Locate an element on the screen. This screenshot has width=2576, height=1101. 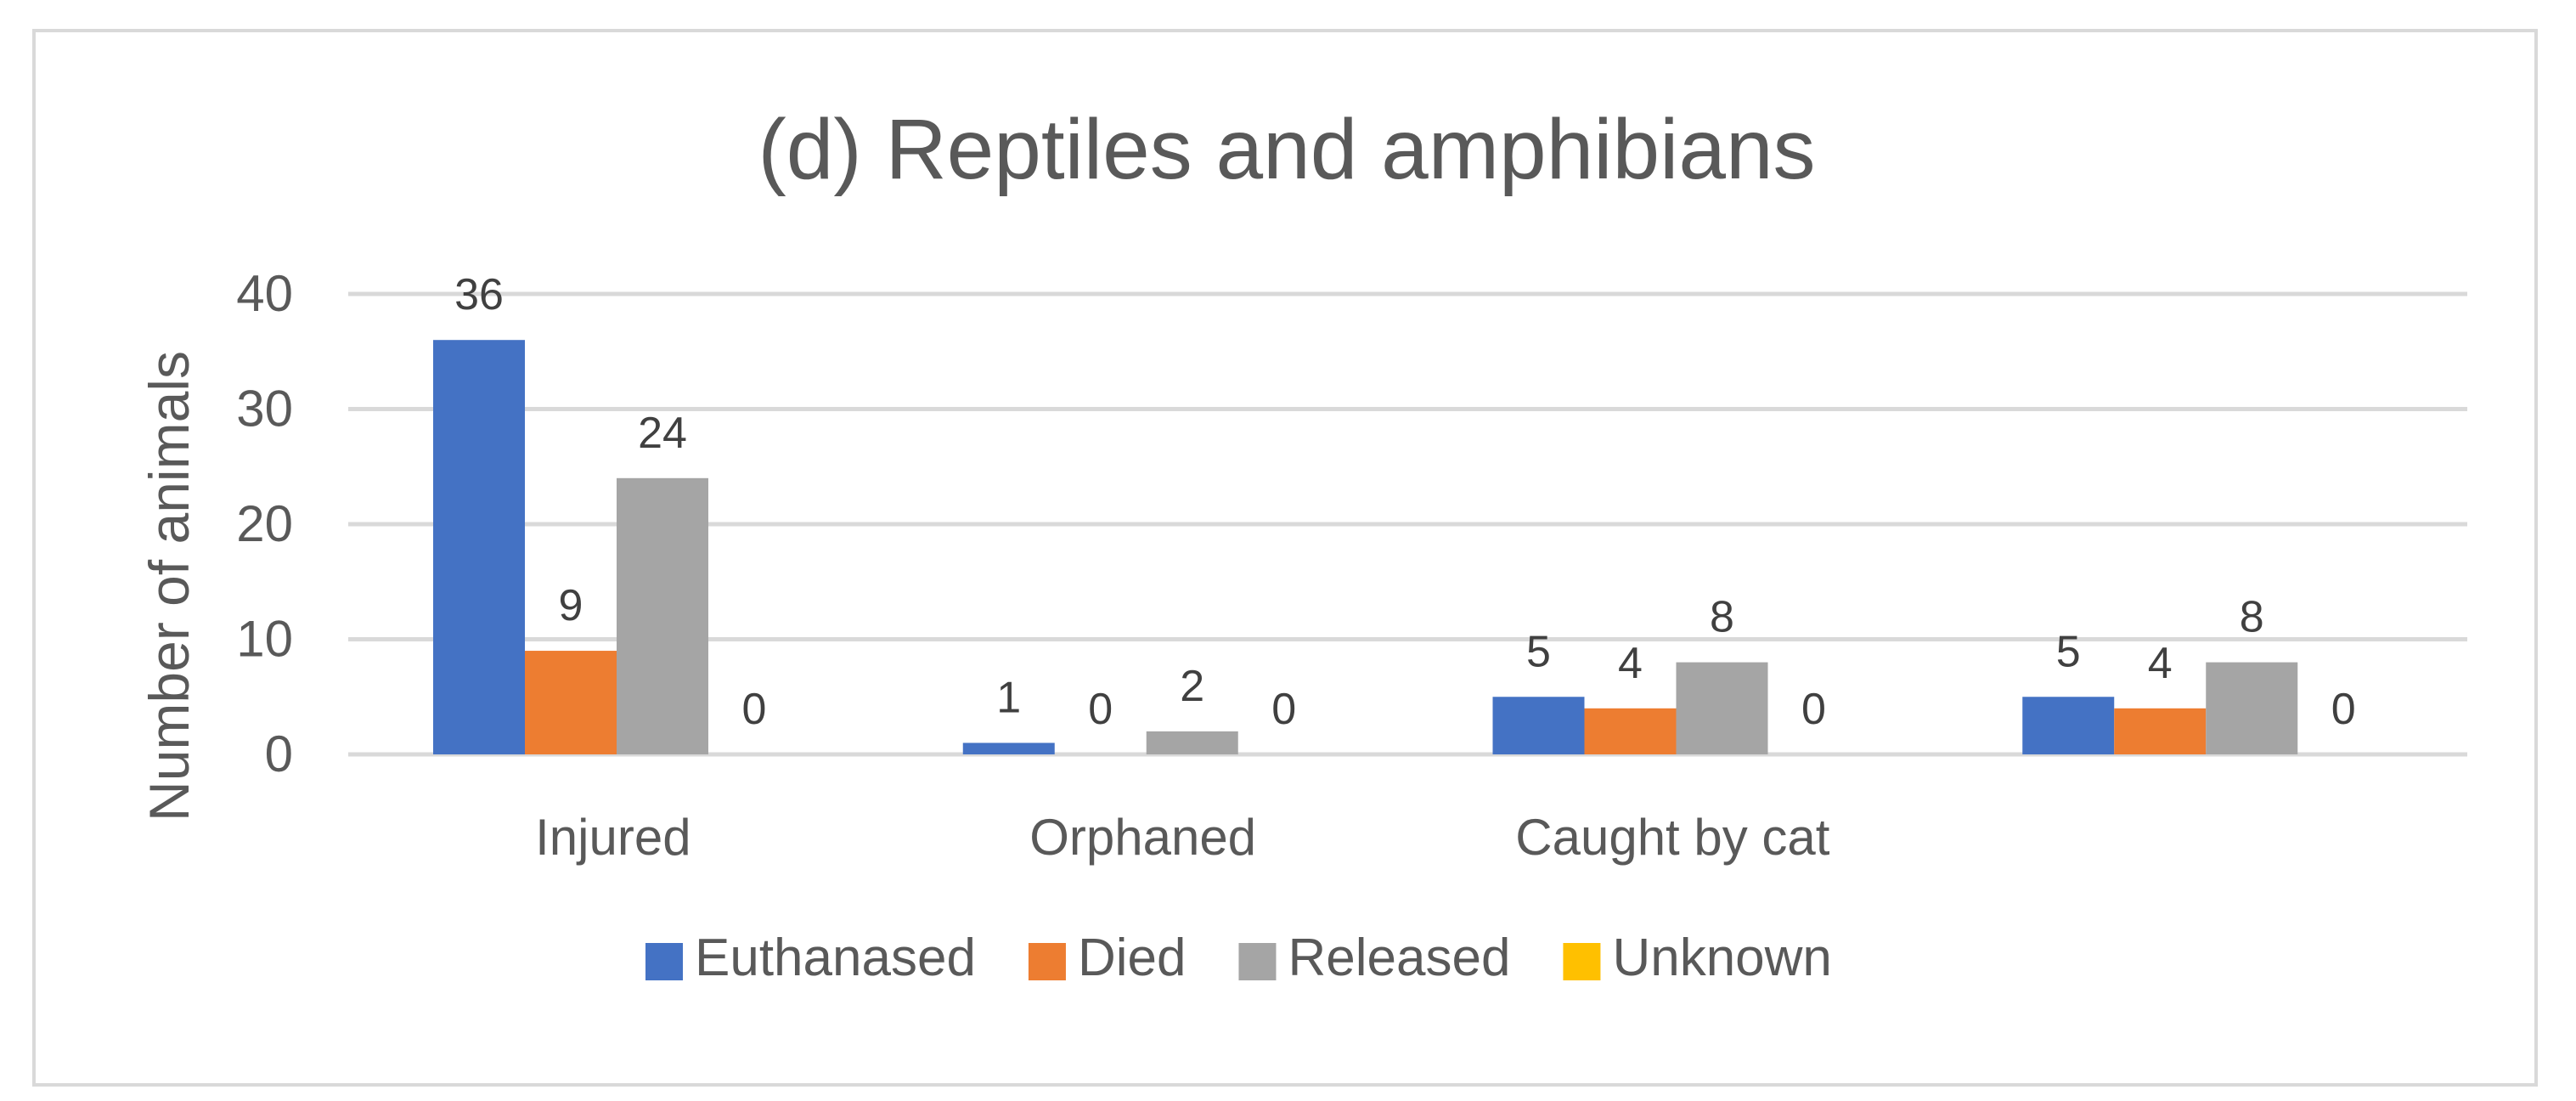
data-label-released-3: 8 is located at coordinates (2252, 618).